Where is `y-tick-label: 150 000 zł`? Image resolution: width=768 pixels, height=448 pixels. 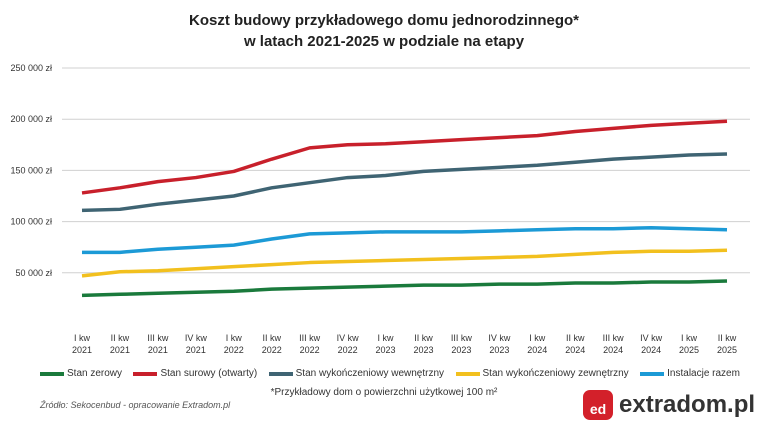
y-tick-label: 150 000 zł is located at coordinates (31, 170).